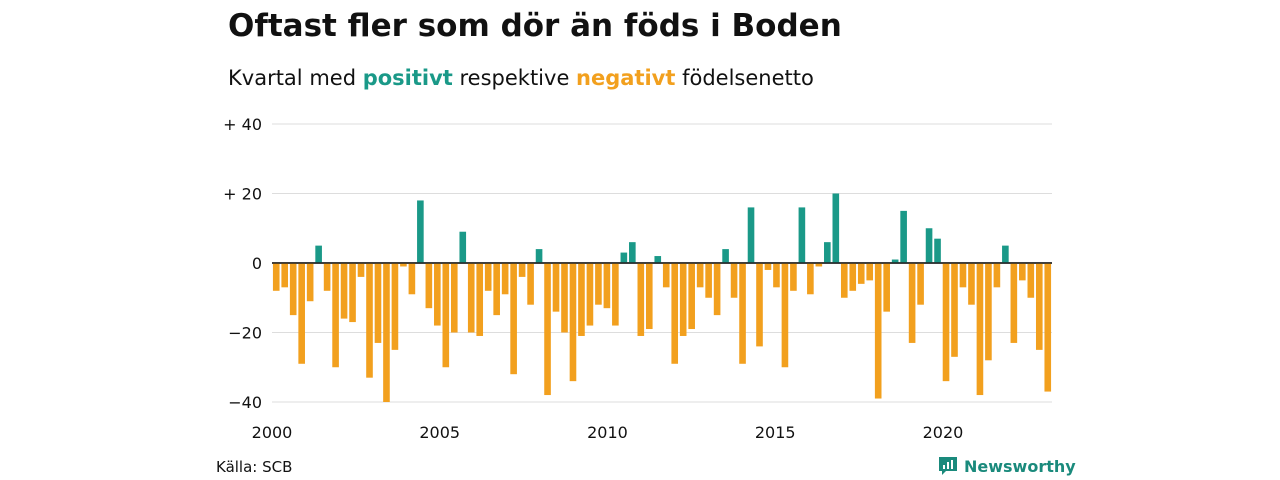 Image resolution: width=1280 pixels, height=480 pixels. Describe the element at coordinates (943, 432) in the screenshot. I see `x-tick-label: 2020` at that location.